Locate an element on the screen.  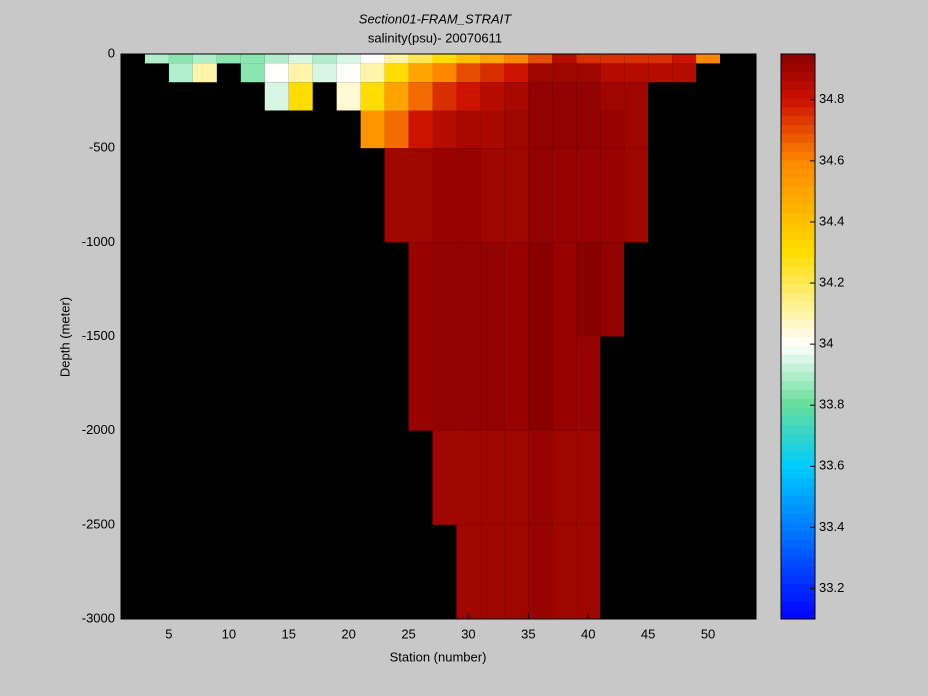
colorbar-tick-label: 34.8 is located at coordinates (831, 98).